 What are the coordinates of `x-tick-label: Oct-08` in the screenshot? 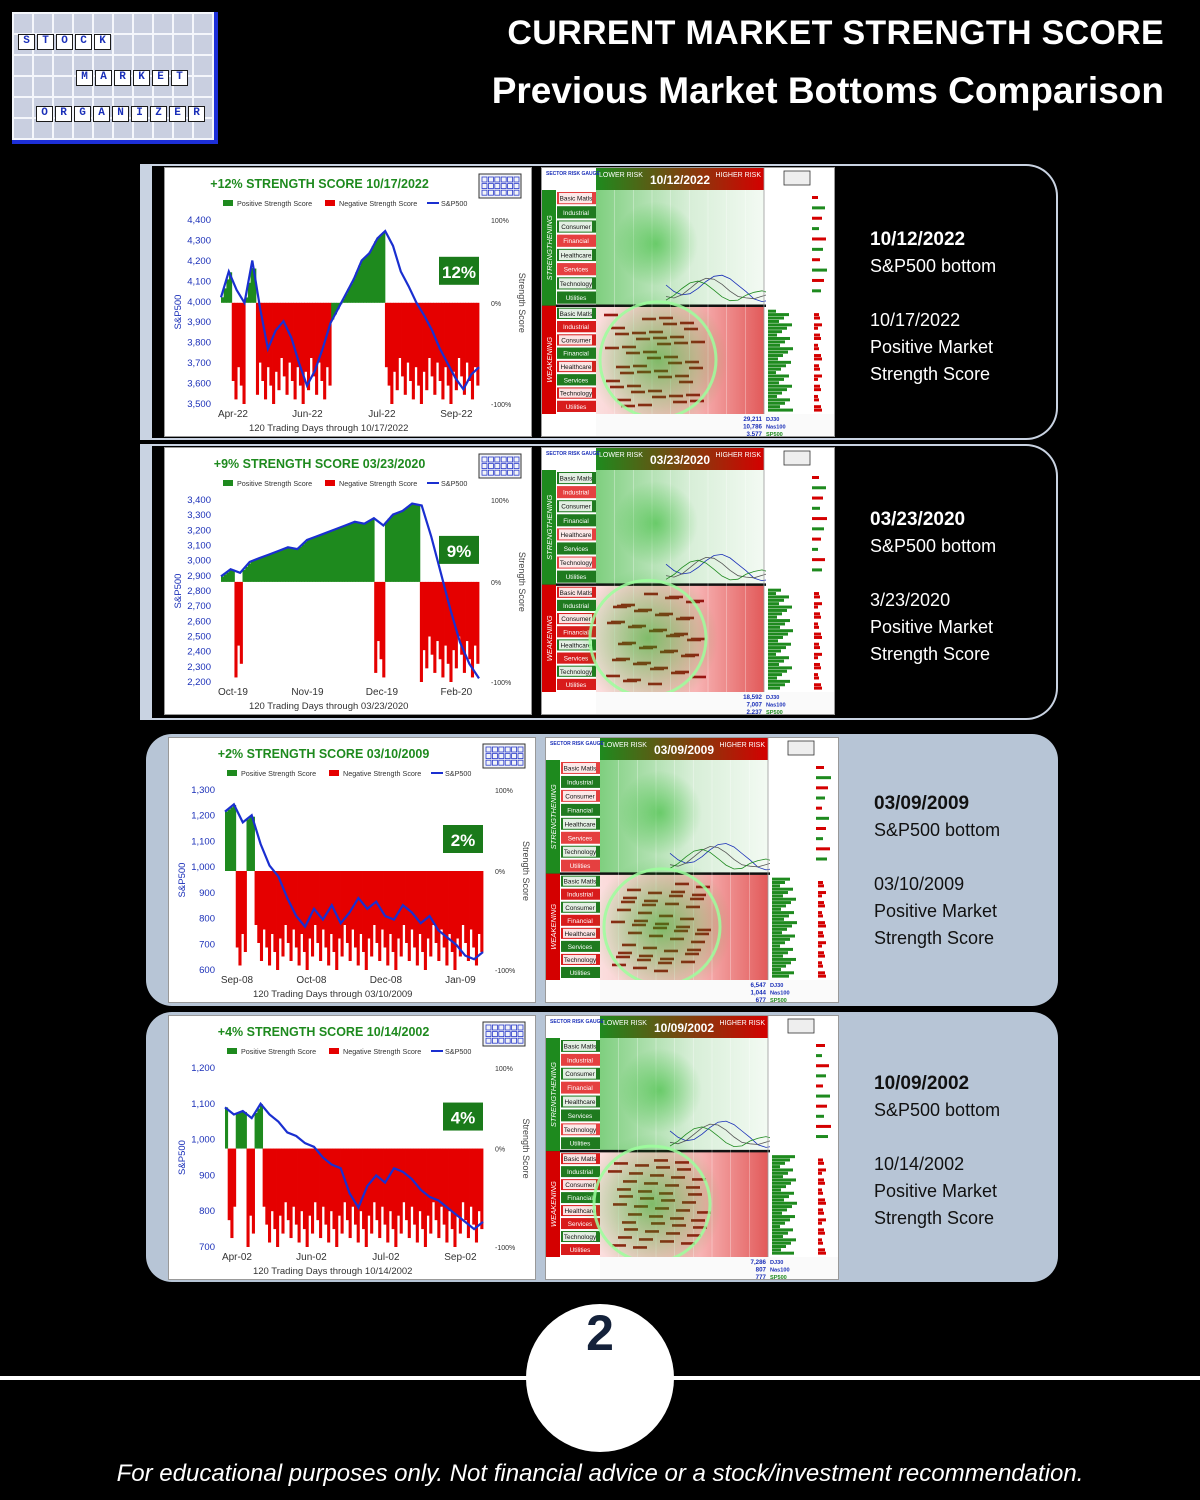 It's located at (311, 980).